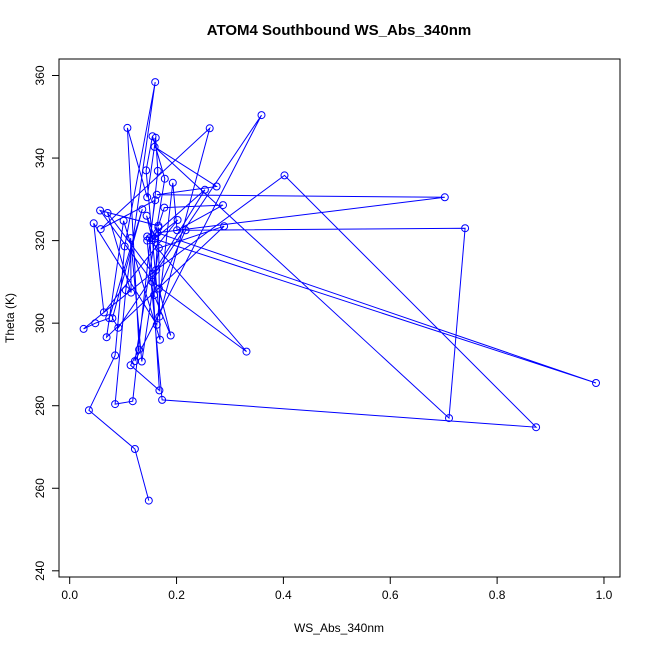 This screenshot has width=650, height=650. Describe the element at coordinates (10, 318) in the screenshot. I see `y-axis-label: Theta (K)` at that location.